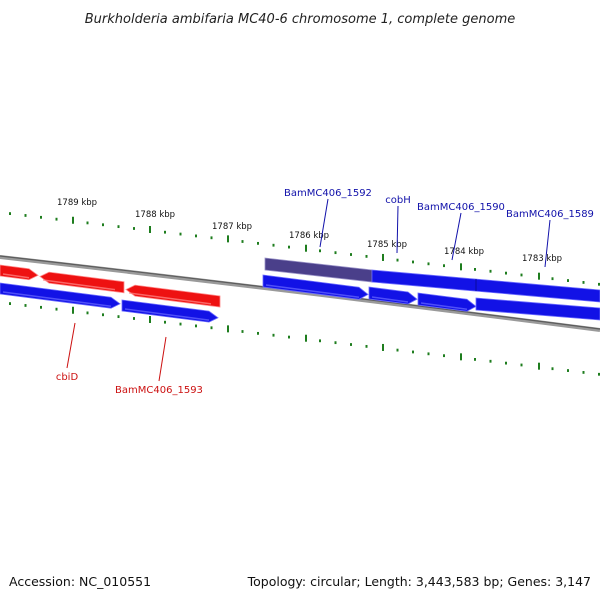  What do you see at coordinates (16, 276) in the screenshot?
I see `gene-feature-reverse-partial-highlight` at bounding box center [16, 276].